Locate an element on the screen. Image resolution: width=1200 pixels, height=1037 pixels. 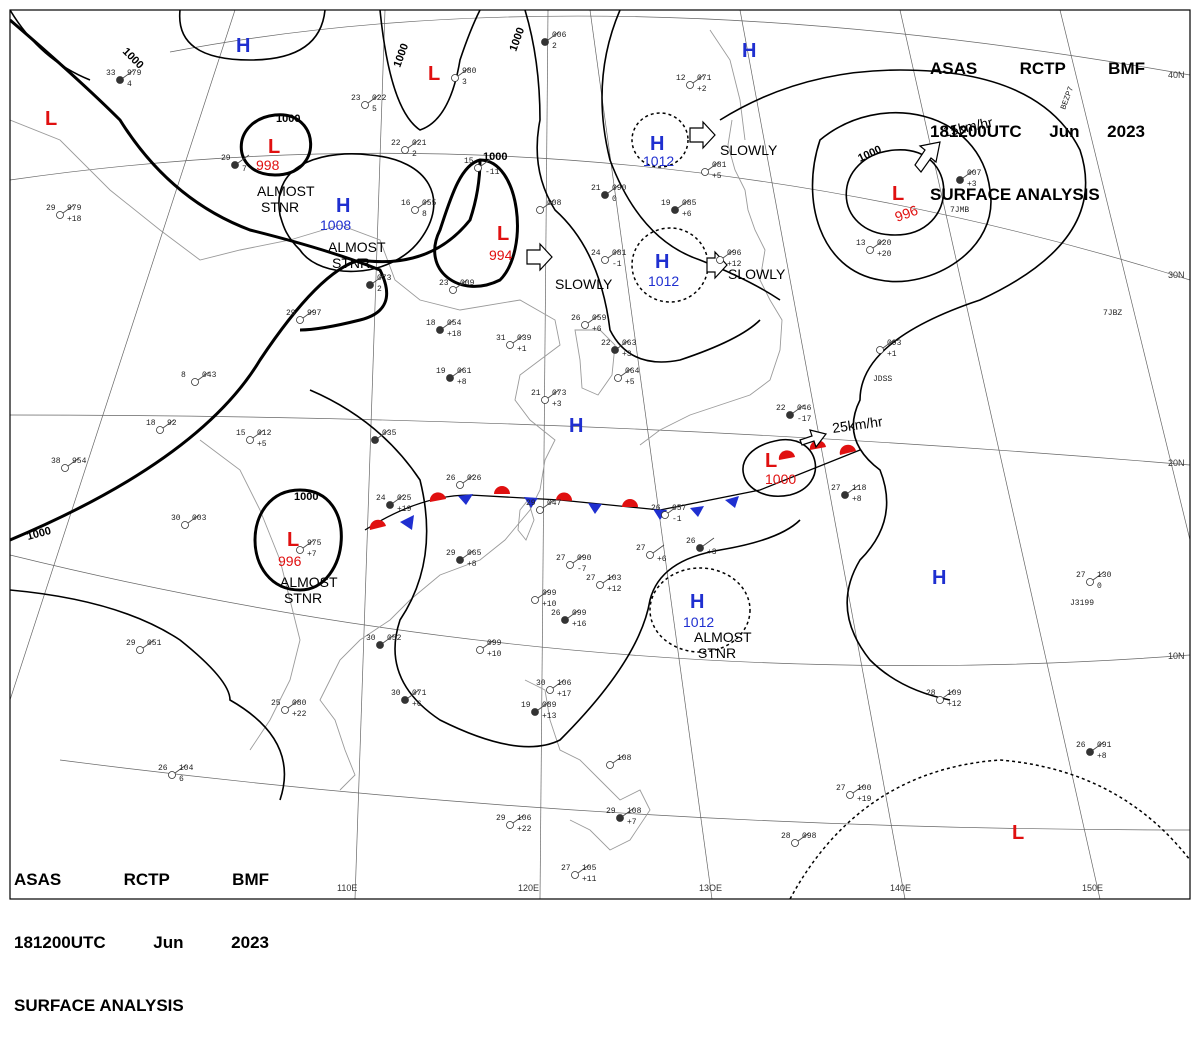
station-l: +2 is located at coordinates (702, 89).